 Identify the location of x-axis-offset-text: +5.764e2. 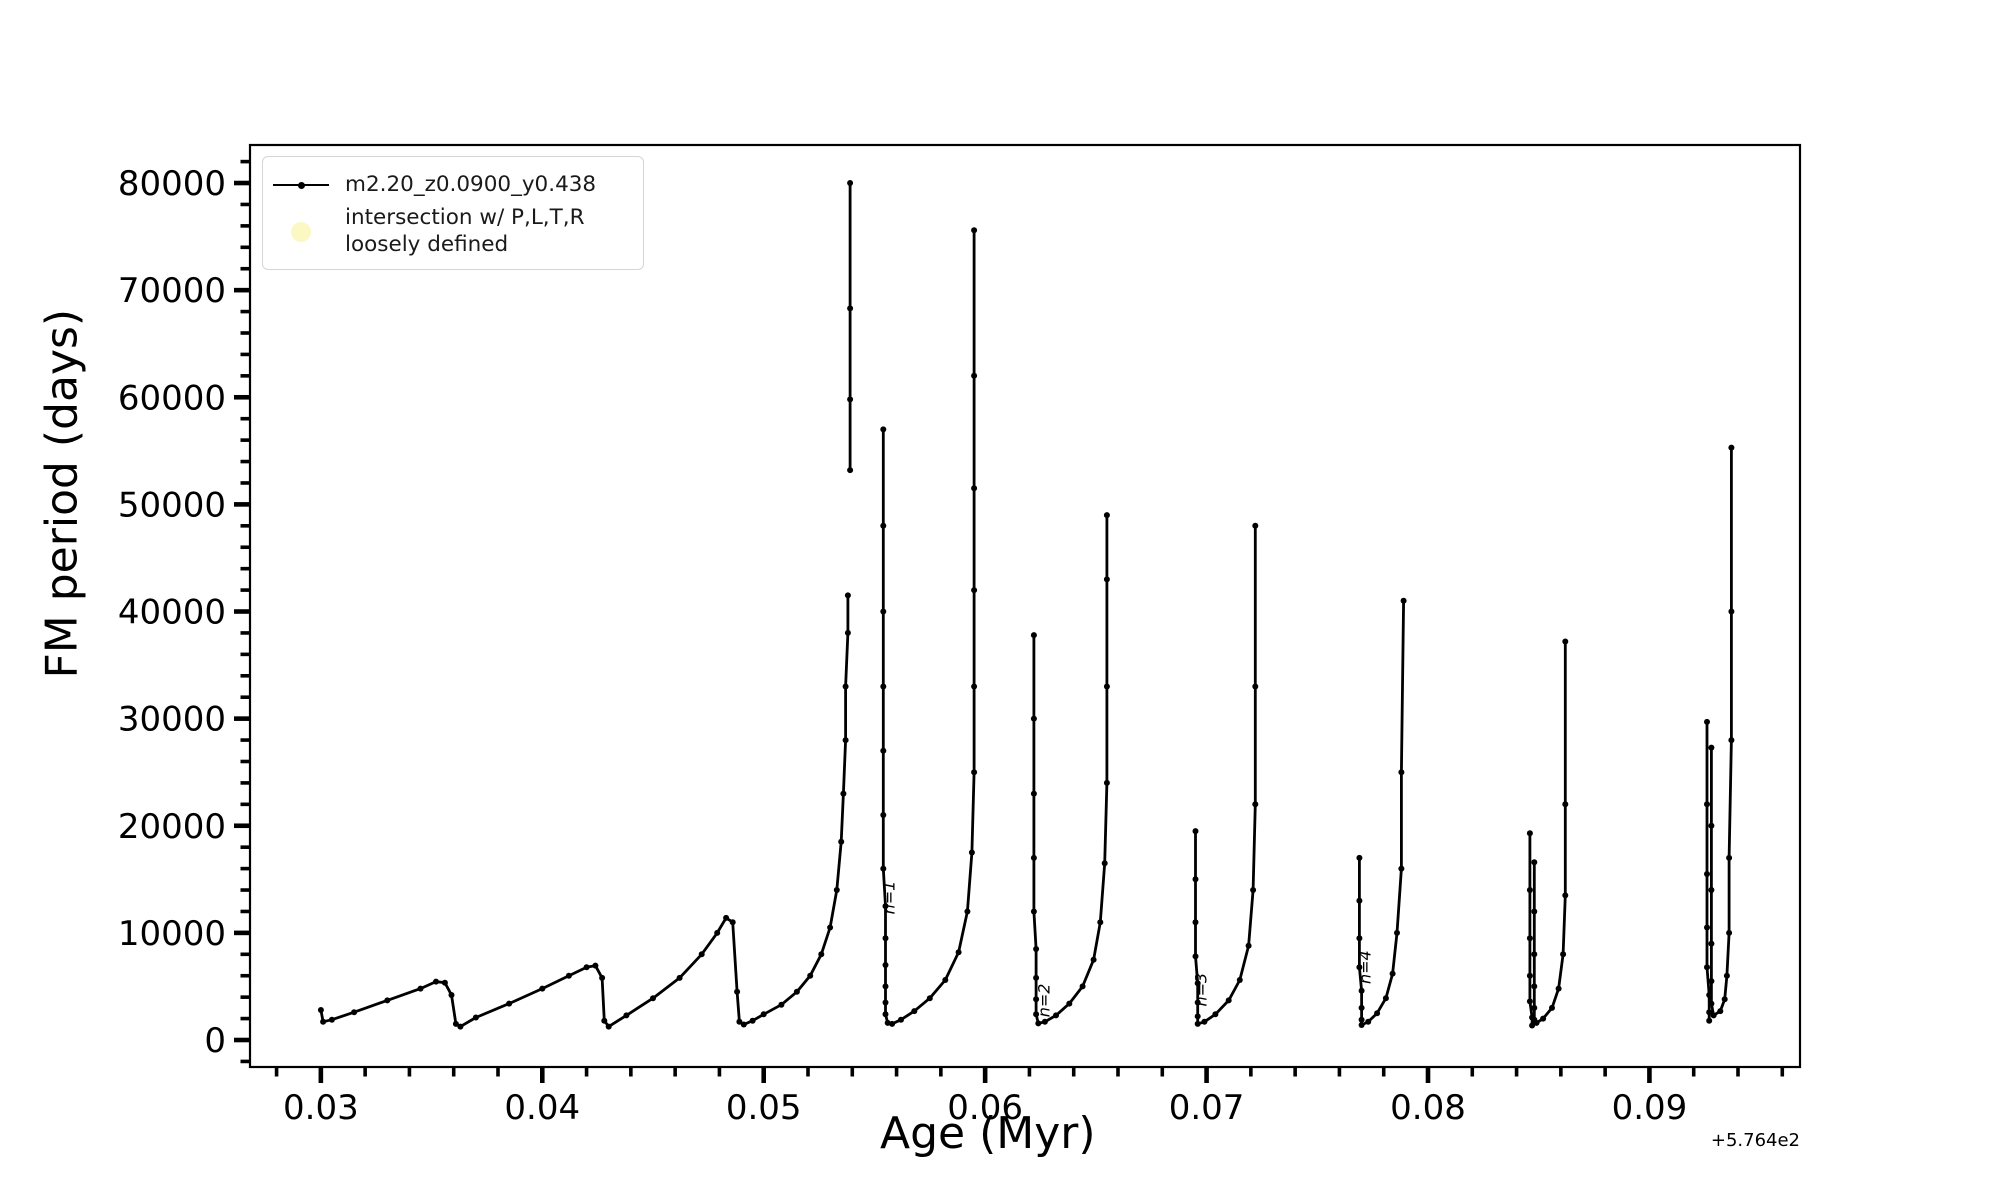
(1755, 1140).